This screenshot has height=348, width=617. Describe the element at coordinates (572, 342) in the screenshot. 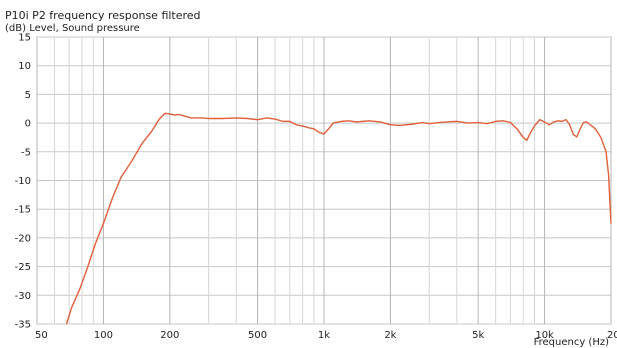

I see `x-axis-label: Frequency (Hz)` at that location.